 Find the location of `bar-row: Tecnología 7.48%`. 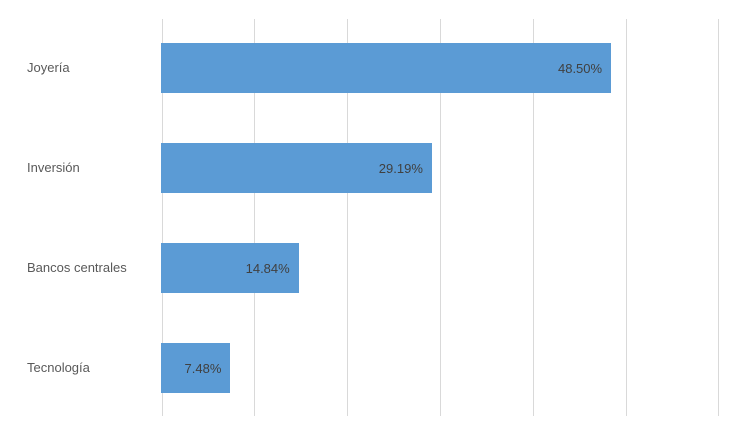

bar-row: Tecnología 7.48% is located at coordinates (377, 368).